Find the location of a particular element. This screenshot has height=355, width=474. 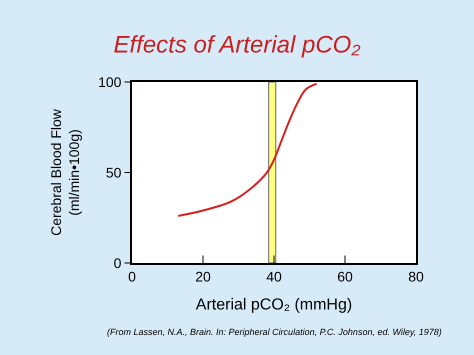

x-tick-label: 20 is located at coordinates (203, 276).